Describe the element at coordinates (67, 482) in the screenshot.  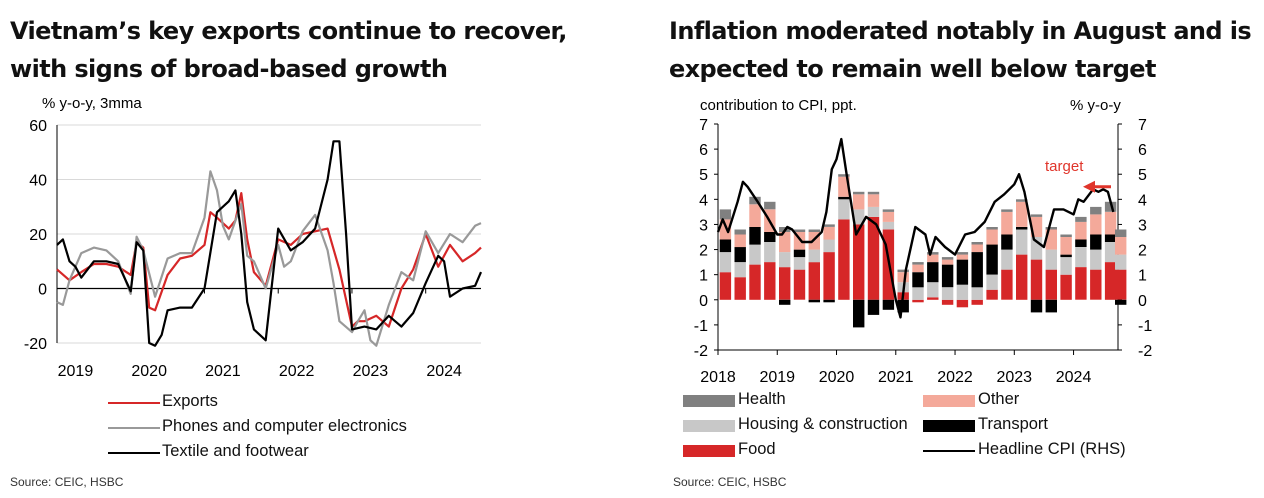
I see `left-source-note: Source: CEIC, HSBC` at that location.